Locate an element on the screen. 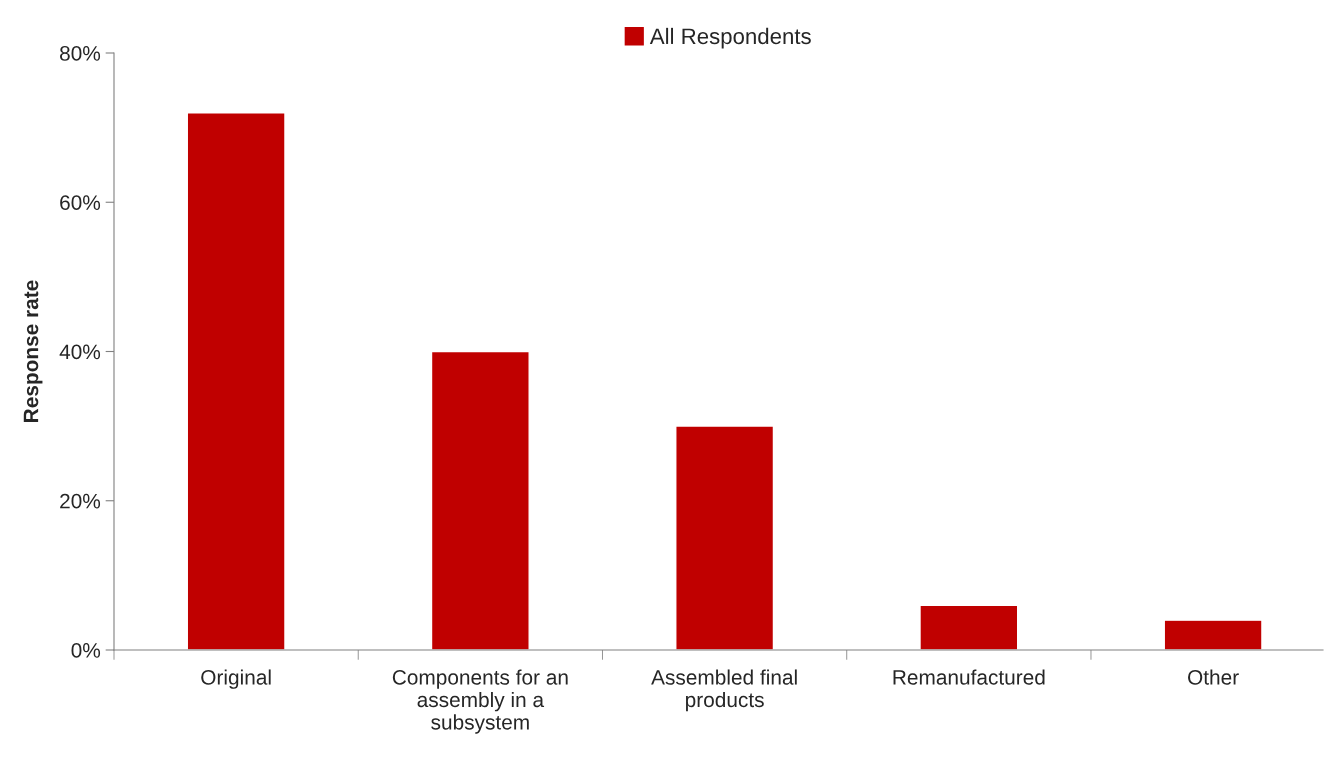  x-tick-label: Original is located at coordinates (236, 679).